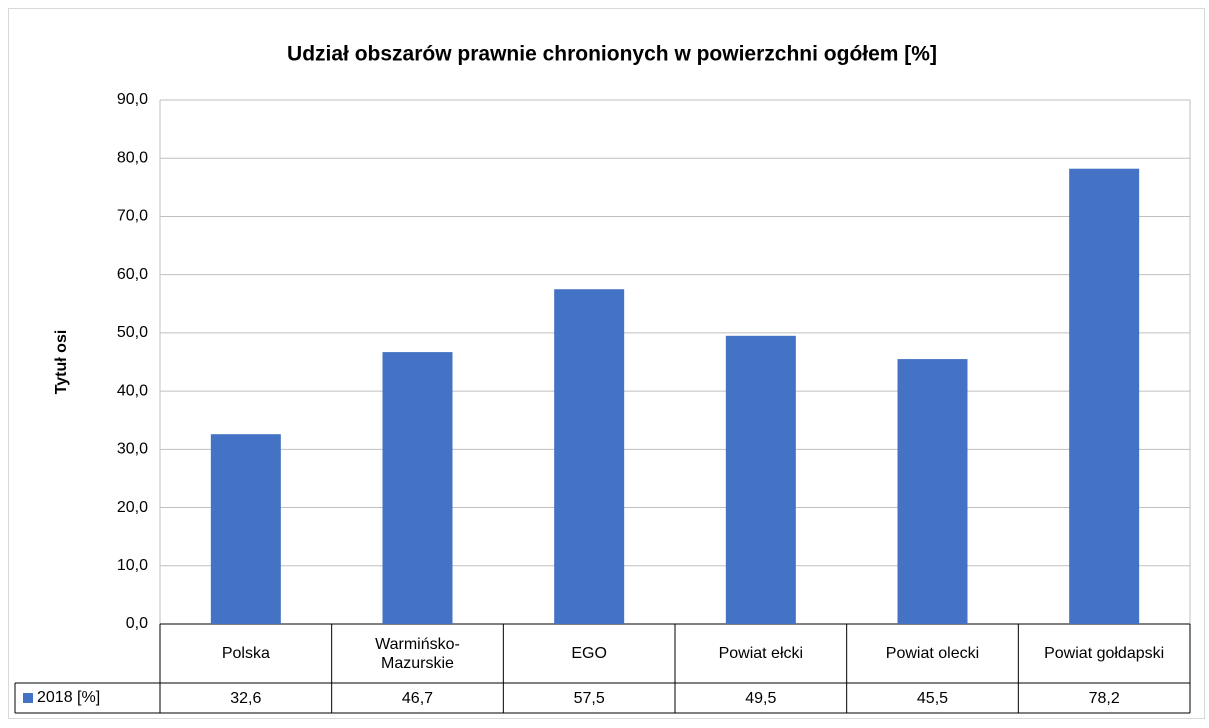 This screenshot has width=1209, height=728. I want to click on x-tick-label-box: EGO, so click(589, 653).